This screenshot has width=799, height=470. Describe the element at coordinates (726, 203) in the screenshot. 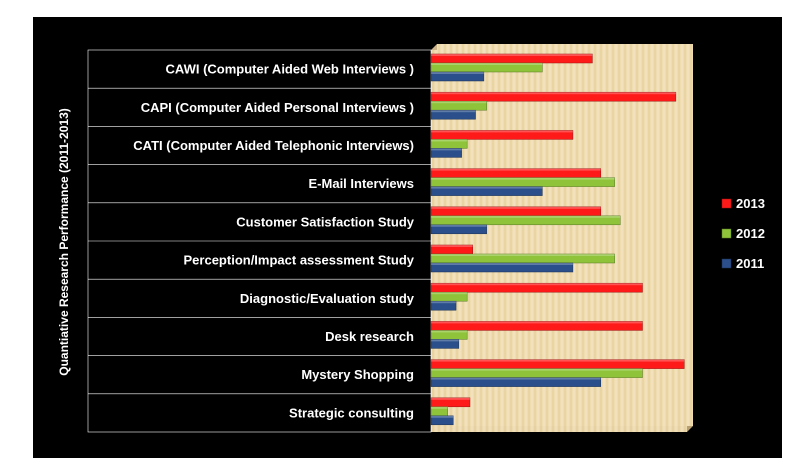

I see `legend-swatch-2013` at that location.